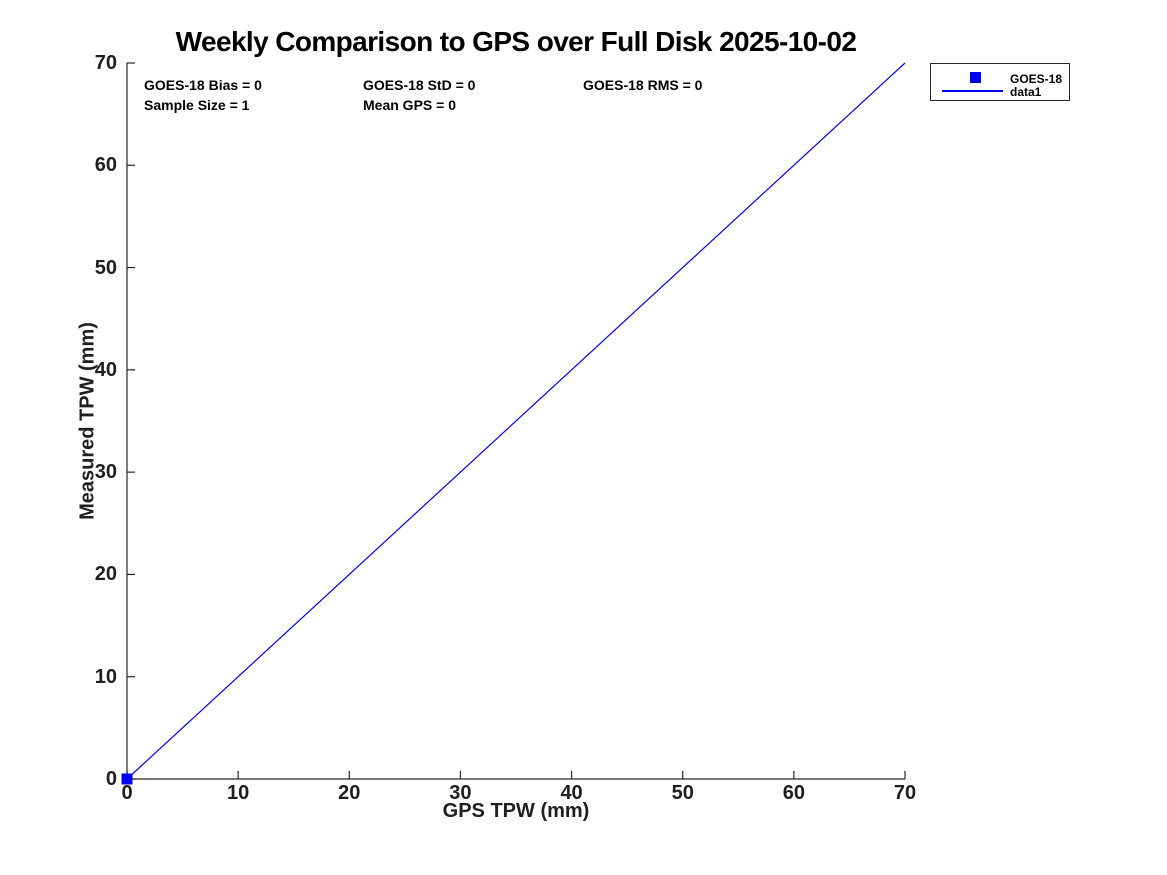 This screenshot has height=875, width=1167. I want to click on x-axis-label: GPS TPW (mm), so click(516, 811).